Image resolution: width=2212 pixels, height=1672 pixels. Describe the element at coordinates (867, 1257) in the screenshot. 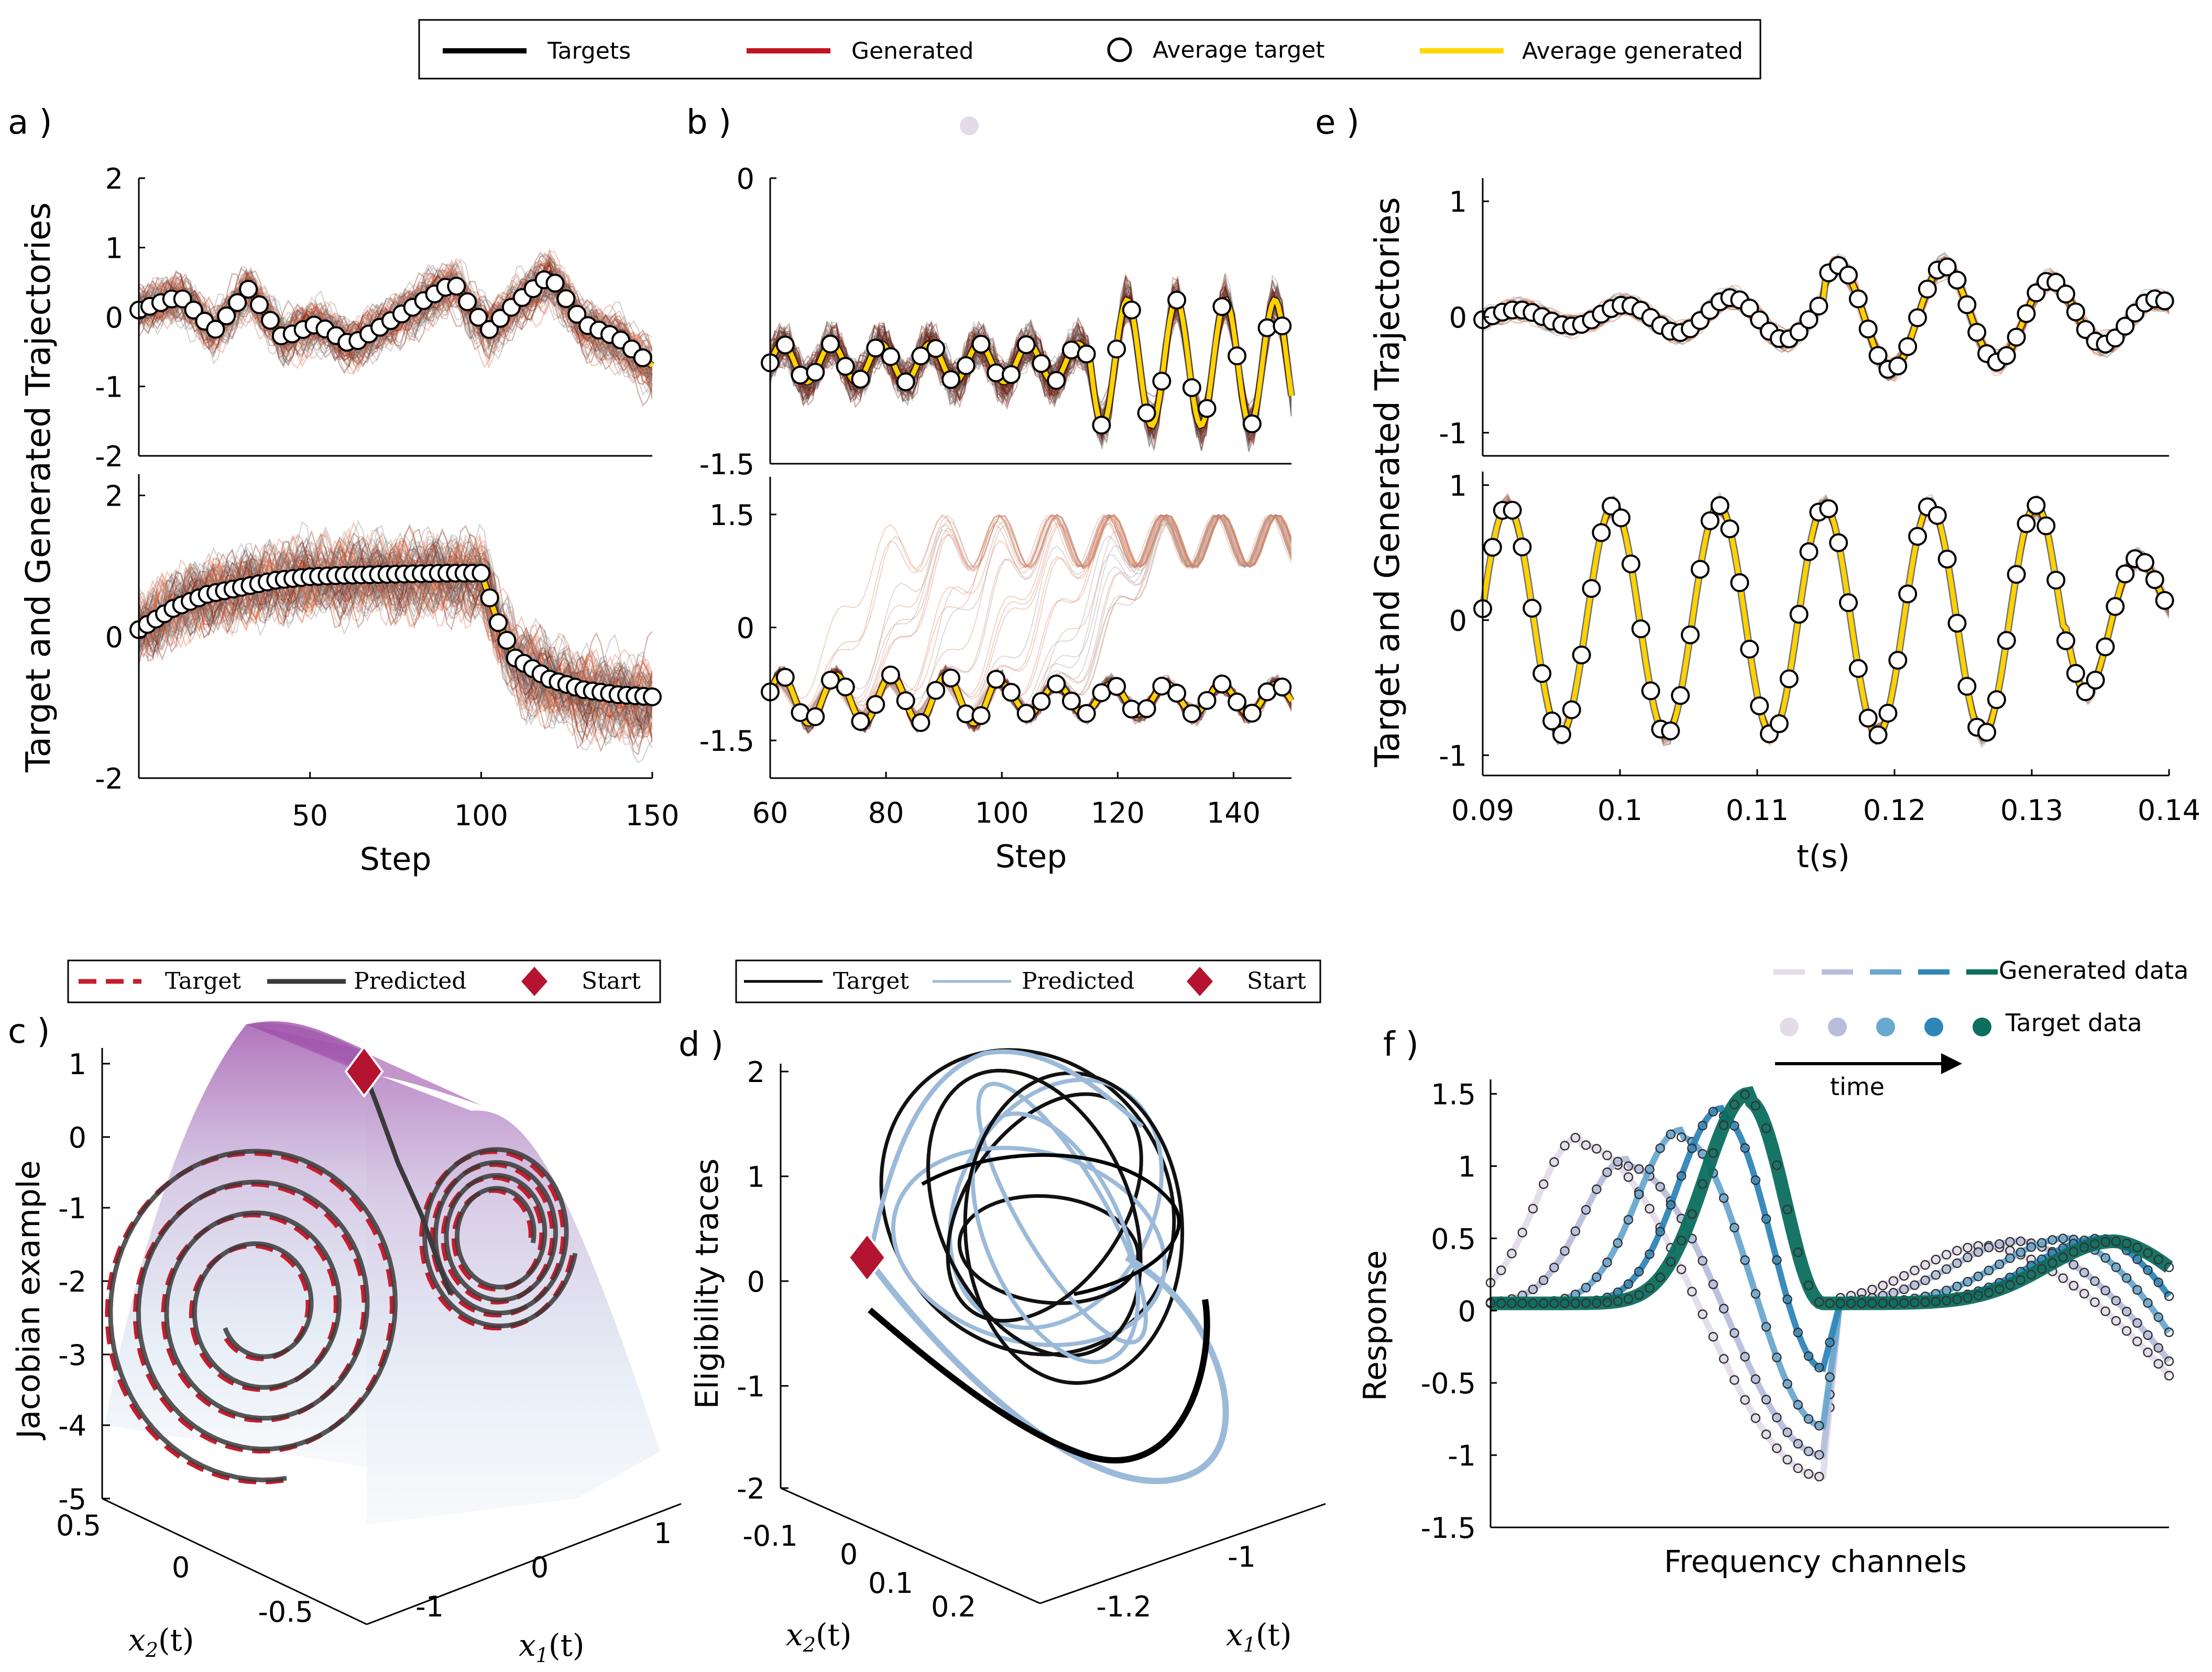

I see `panel-d-start-marker` at that location.